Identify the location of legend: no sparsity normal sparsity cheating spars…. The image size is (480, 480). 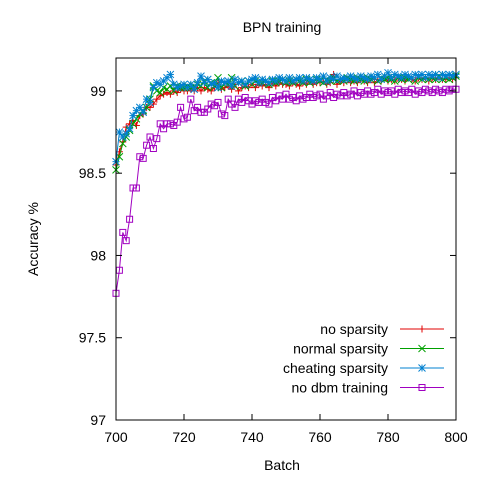
(363, 358).